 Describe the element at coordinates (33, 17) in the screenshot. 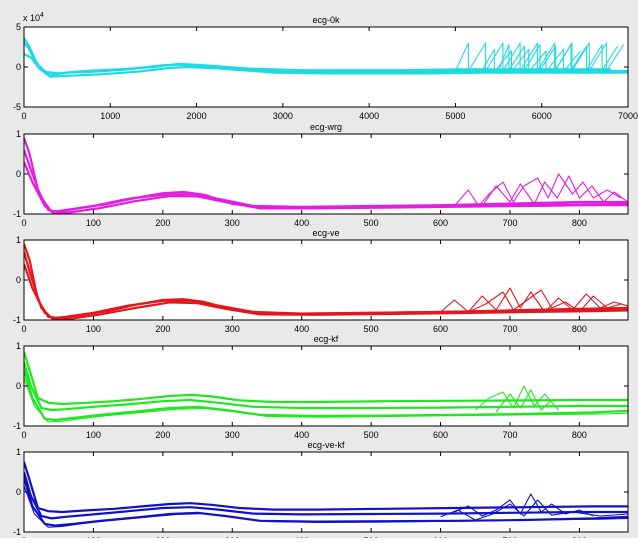

I see `y-exponent-label: x 104` at that location.